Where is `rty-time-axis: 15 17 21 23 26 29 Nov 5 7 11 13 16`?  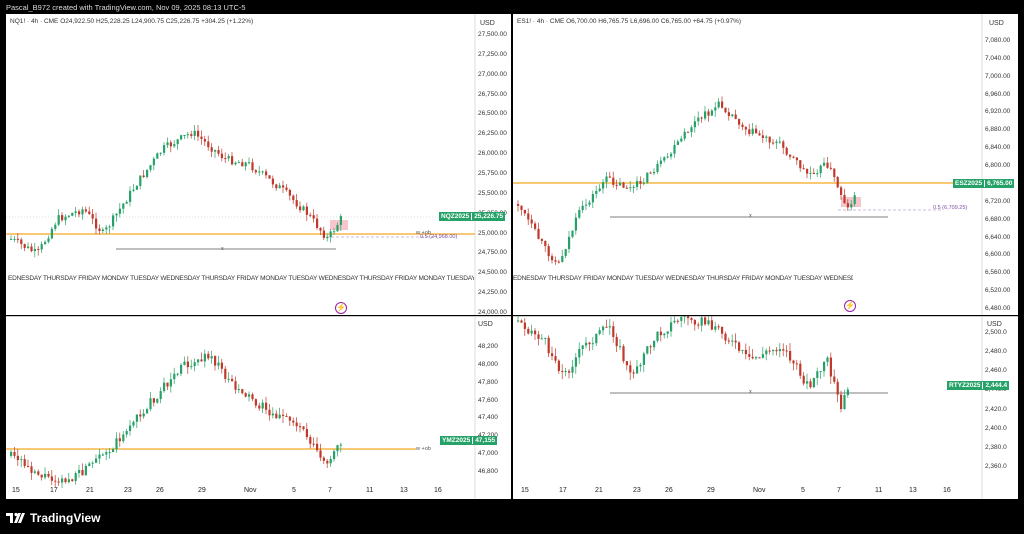
rty-time-axis: 15 17 21 23 26 29 Nov 5 7 11 13 16 is located at coordinates (746, 491).